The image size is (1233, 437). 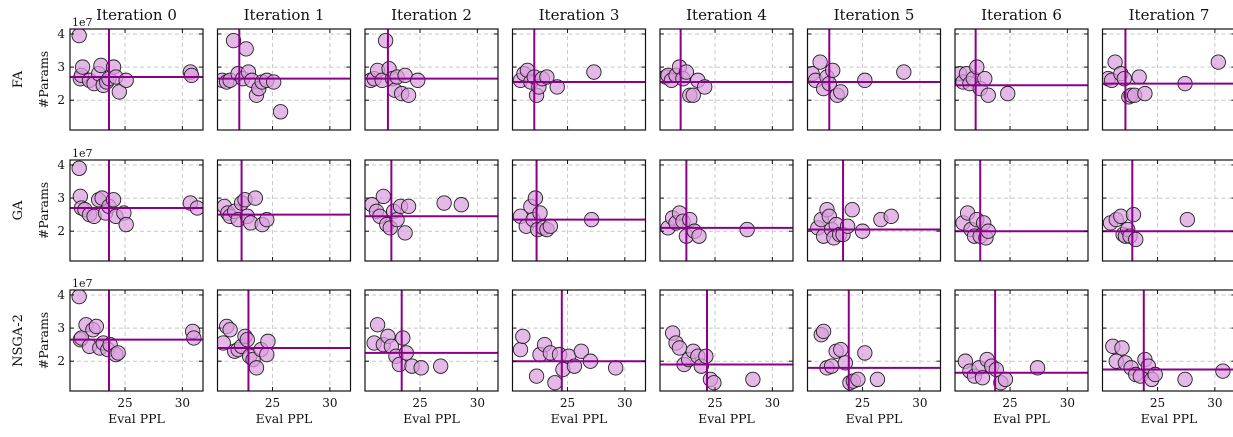 I want to click on column-title-iteration-2: Iteration 2, so click(x=431, y=15).